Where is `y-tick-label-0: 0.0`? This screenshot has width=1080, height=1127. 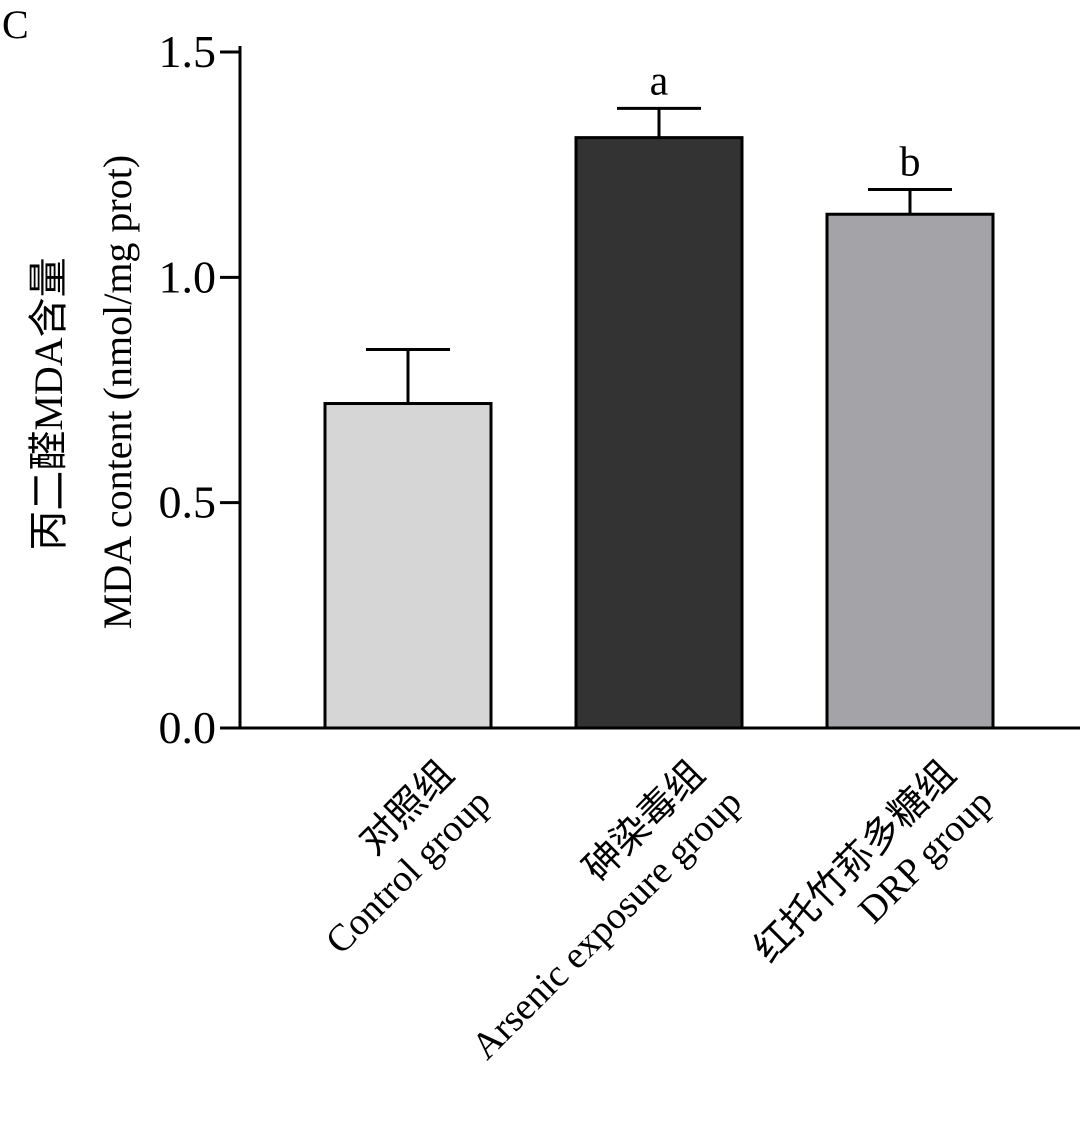 y-tick-label-0: 0.0 is located at coordinates (188, 727).